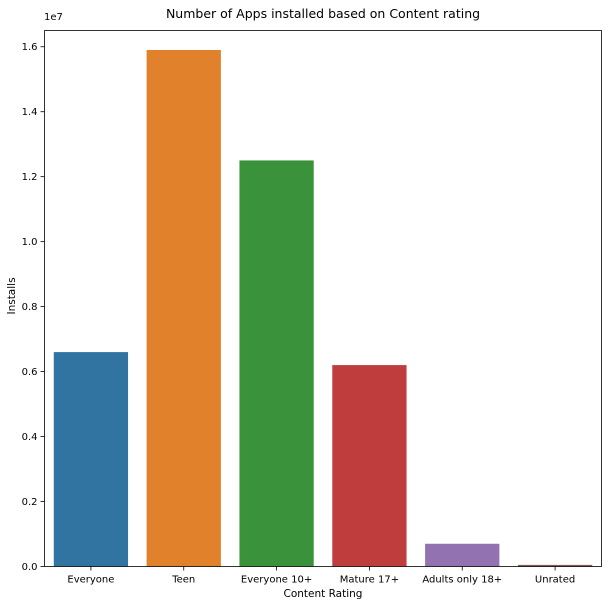 The width and height of the screenshot is (612, 608). Describe the element at coordinates (30, 437) in the screenshot. I see `y-tick-label: 0.4` at that location.